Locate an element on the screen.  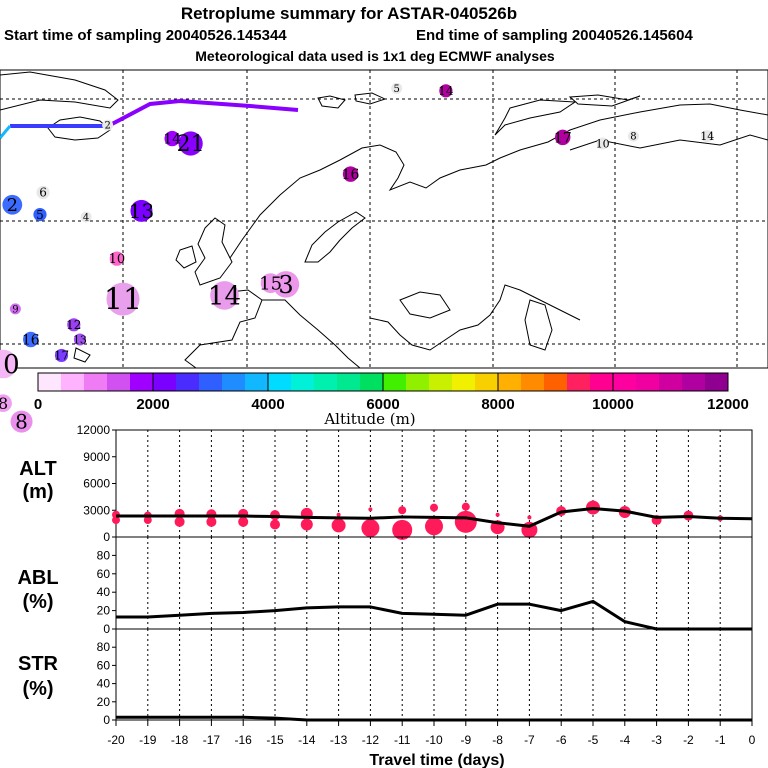
abl-unit: (%) is located at coordinates (37, 602).